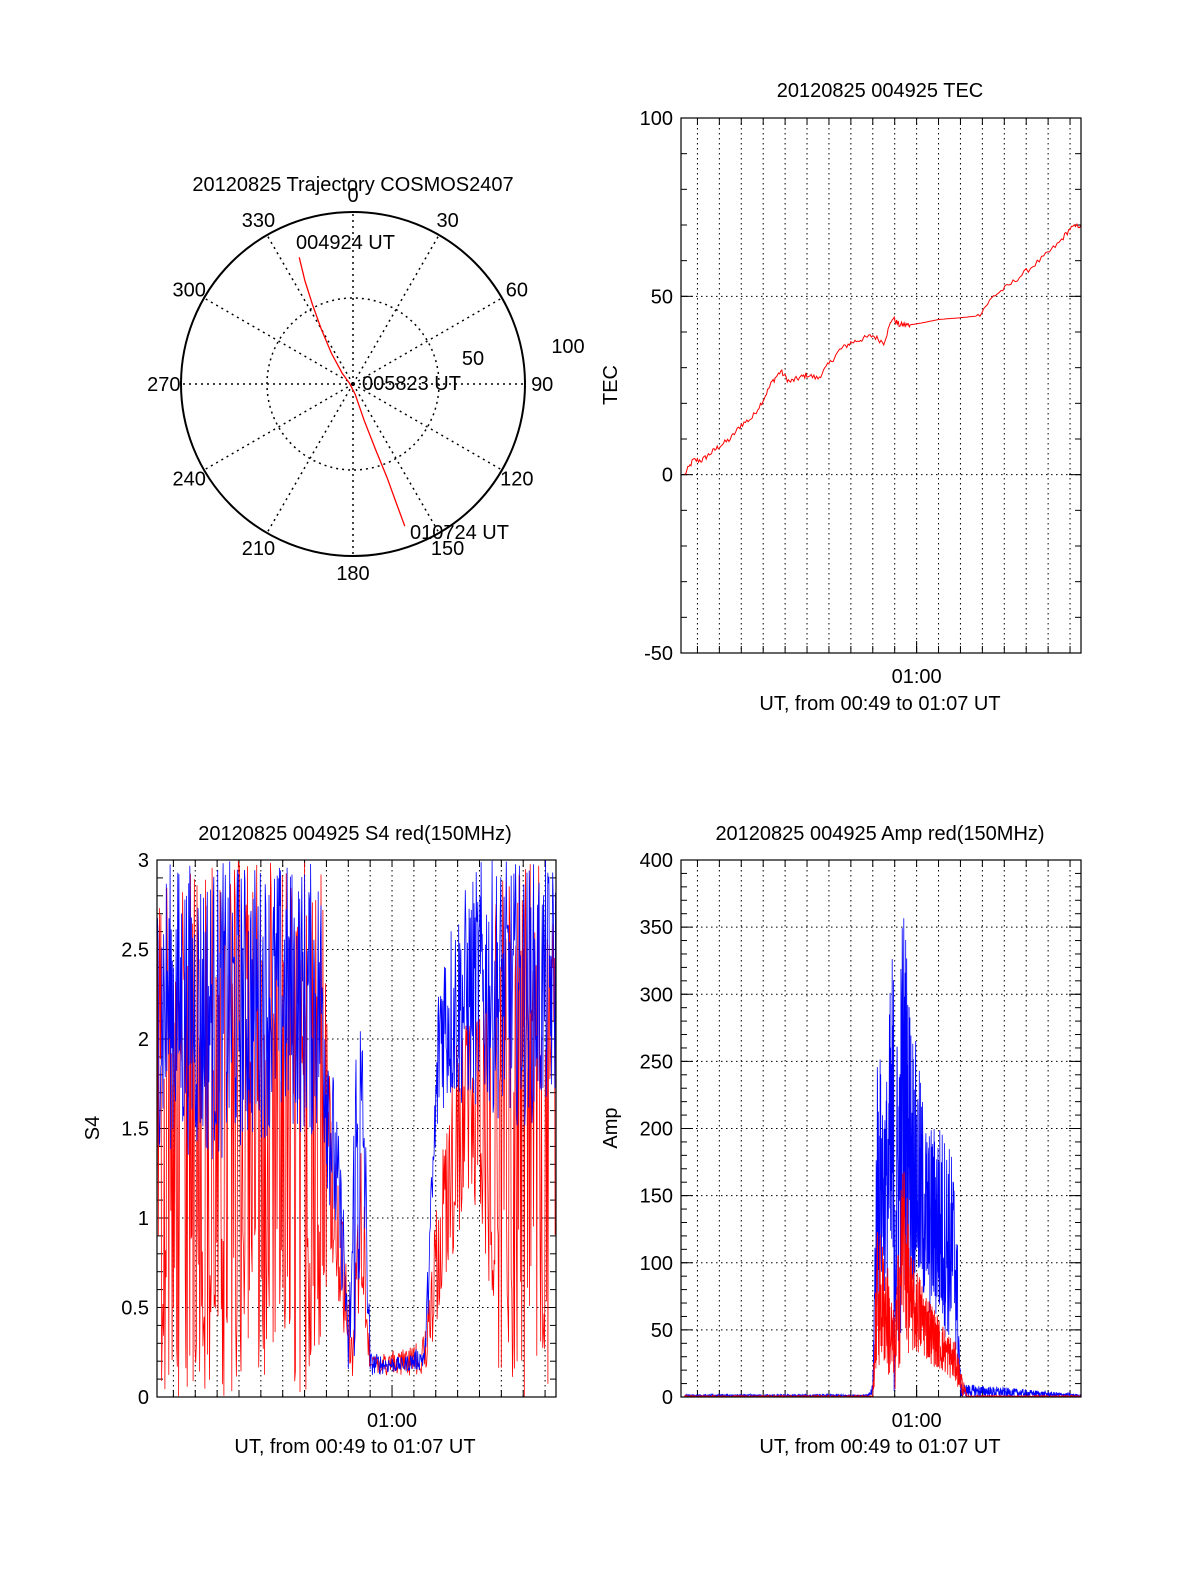  What do you see at coordinates (656, 1130) in the screenshot?
I see `y-tick-label: 200` at bounding box center [656, 1130].